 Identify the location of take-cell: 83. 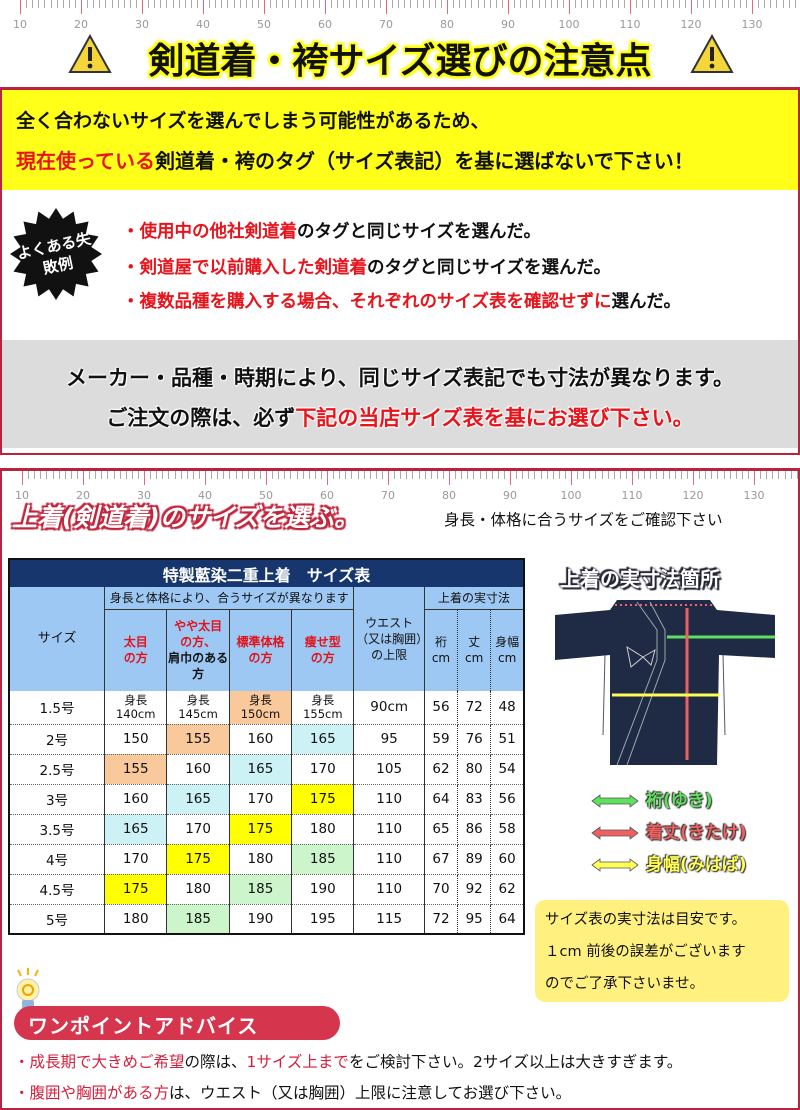
(474, 799).